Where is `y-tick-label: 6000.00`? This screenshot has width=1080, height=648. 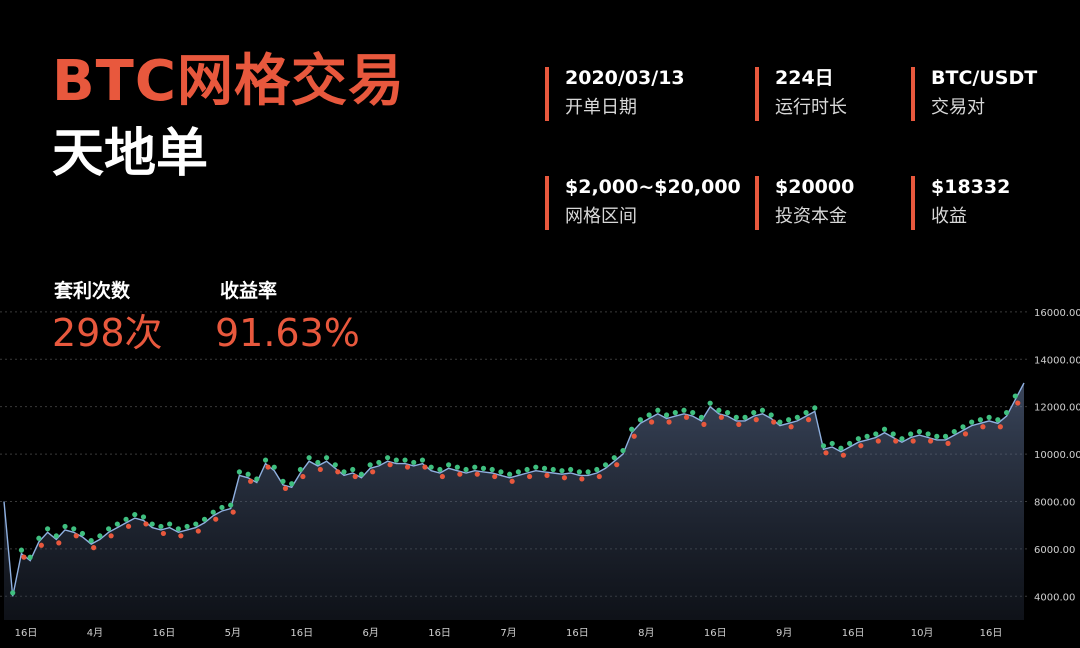 y-tick-label: 6000.00 is located at coordinates (1054, 550).